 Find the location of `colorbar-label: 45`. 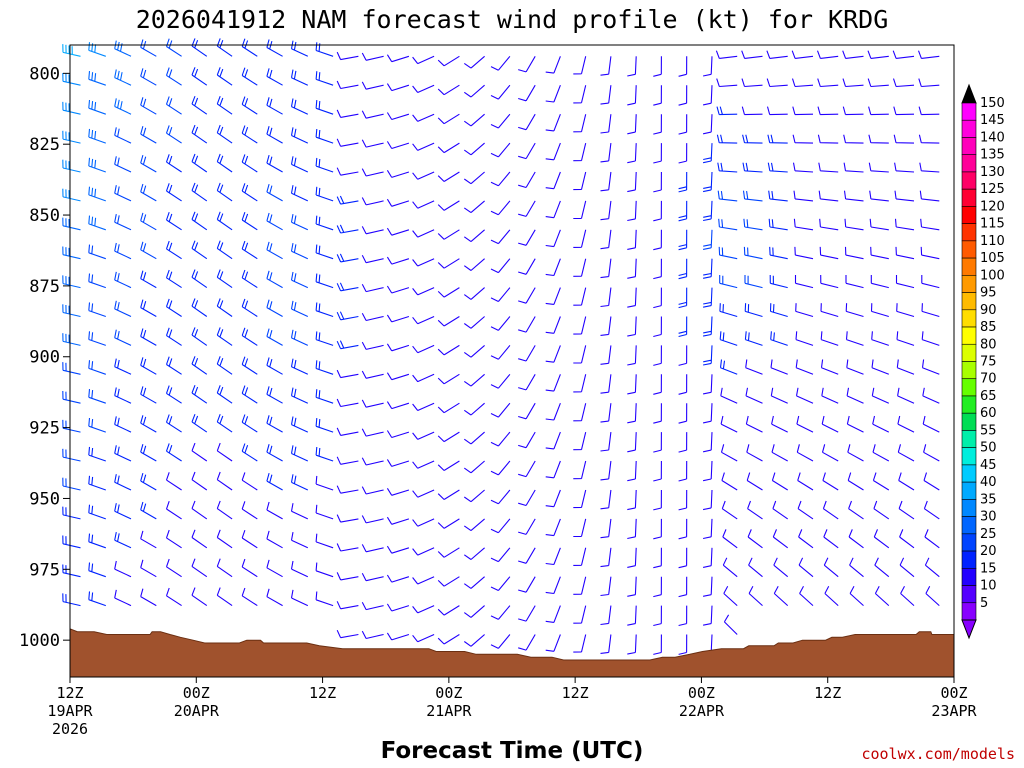

colorbar-label: 45 is located at coordinates (988, 465).